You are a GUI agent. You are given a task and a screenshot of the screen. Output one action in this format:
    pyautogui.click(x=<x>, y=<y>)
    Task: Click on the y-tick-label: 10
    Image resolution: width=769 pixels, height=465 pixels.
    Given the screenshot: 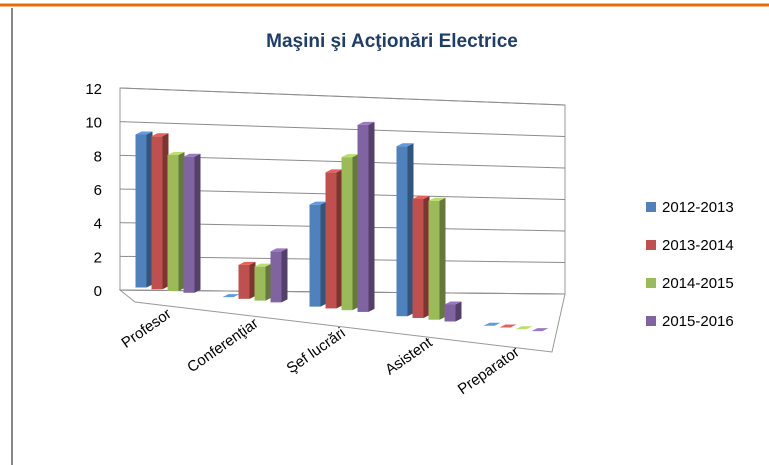 What is the action you would take?
    pyautogui.click(x=93, y=123)
    